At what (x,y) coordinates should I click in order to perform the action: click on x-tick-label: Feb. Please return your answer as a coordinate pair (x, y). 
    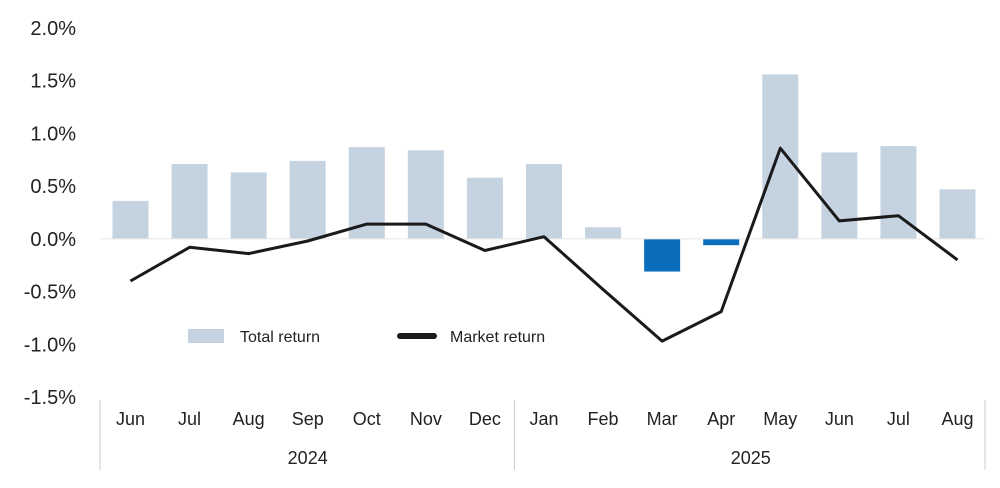
    Looking at the image, I should click on (603, 419).